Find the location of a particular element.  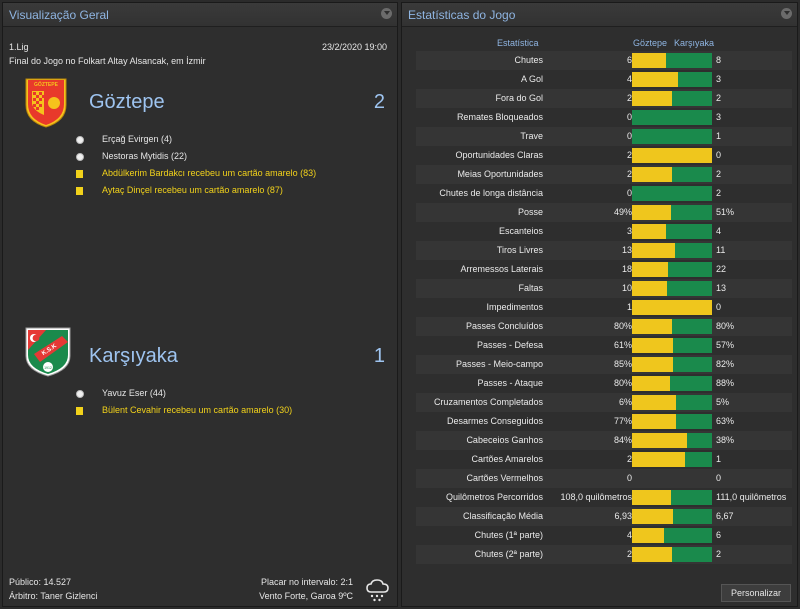

stat-home-value: 6 is located at coordinates (629, 60).